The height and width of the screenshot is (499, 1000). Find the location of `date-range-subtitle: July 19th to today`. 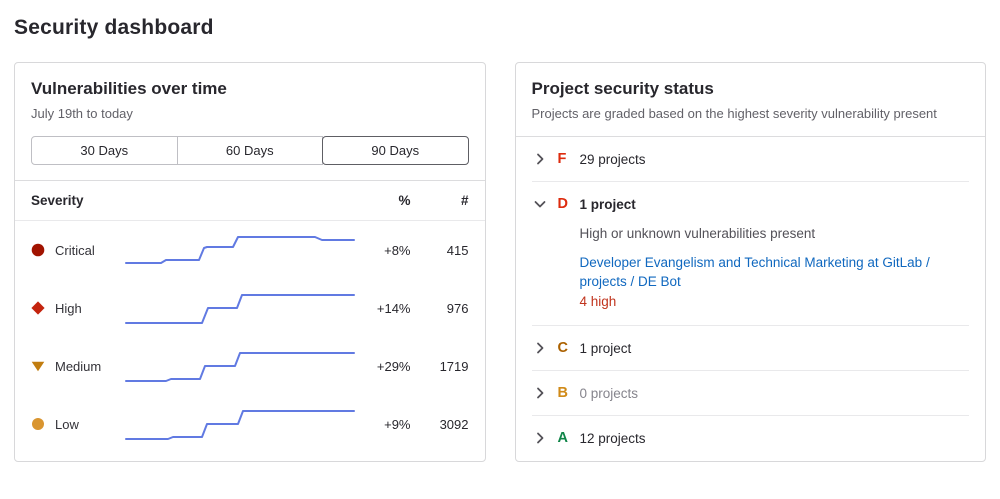

date-range-subtitle: July 19th to today is located at coordinates (82, 113).